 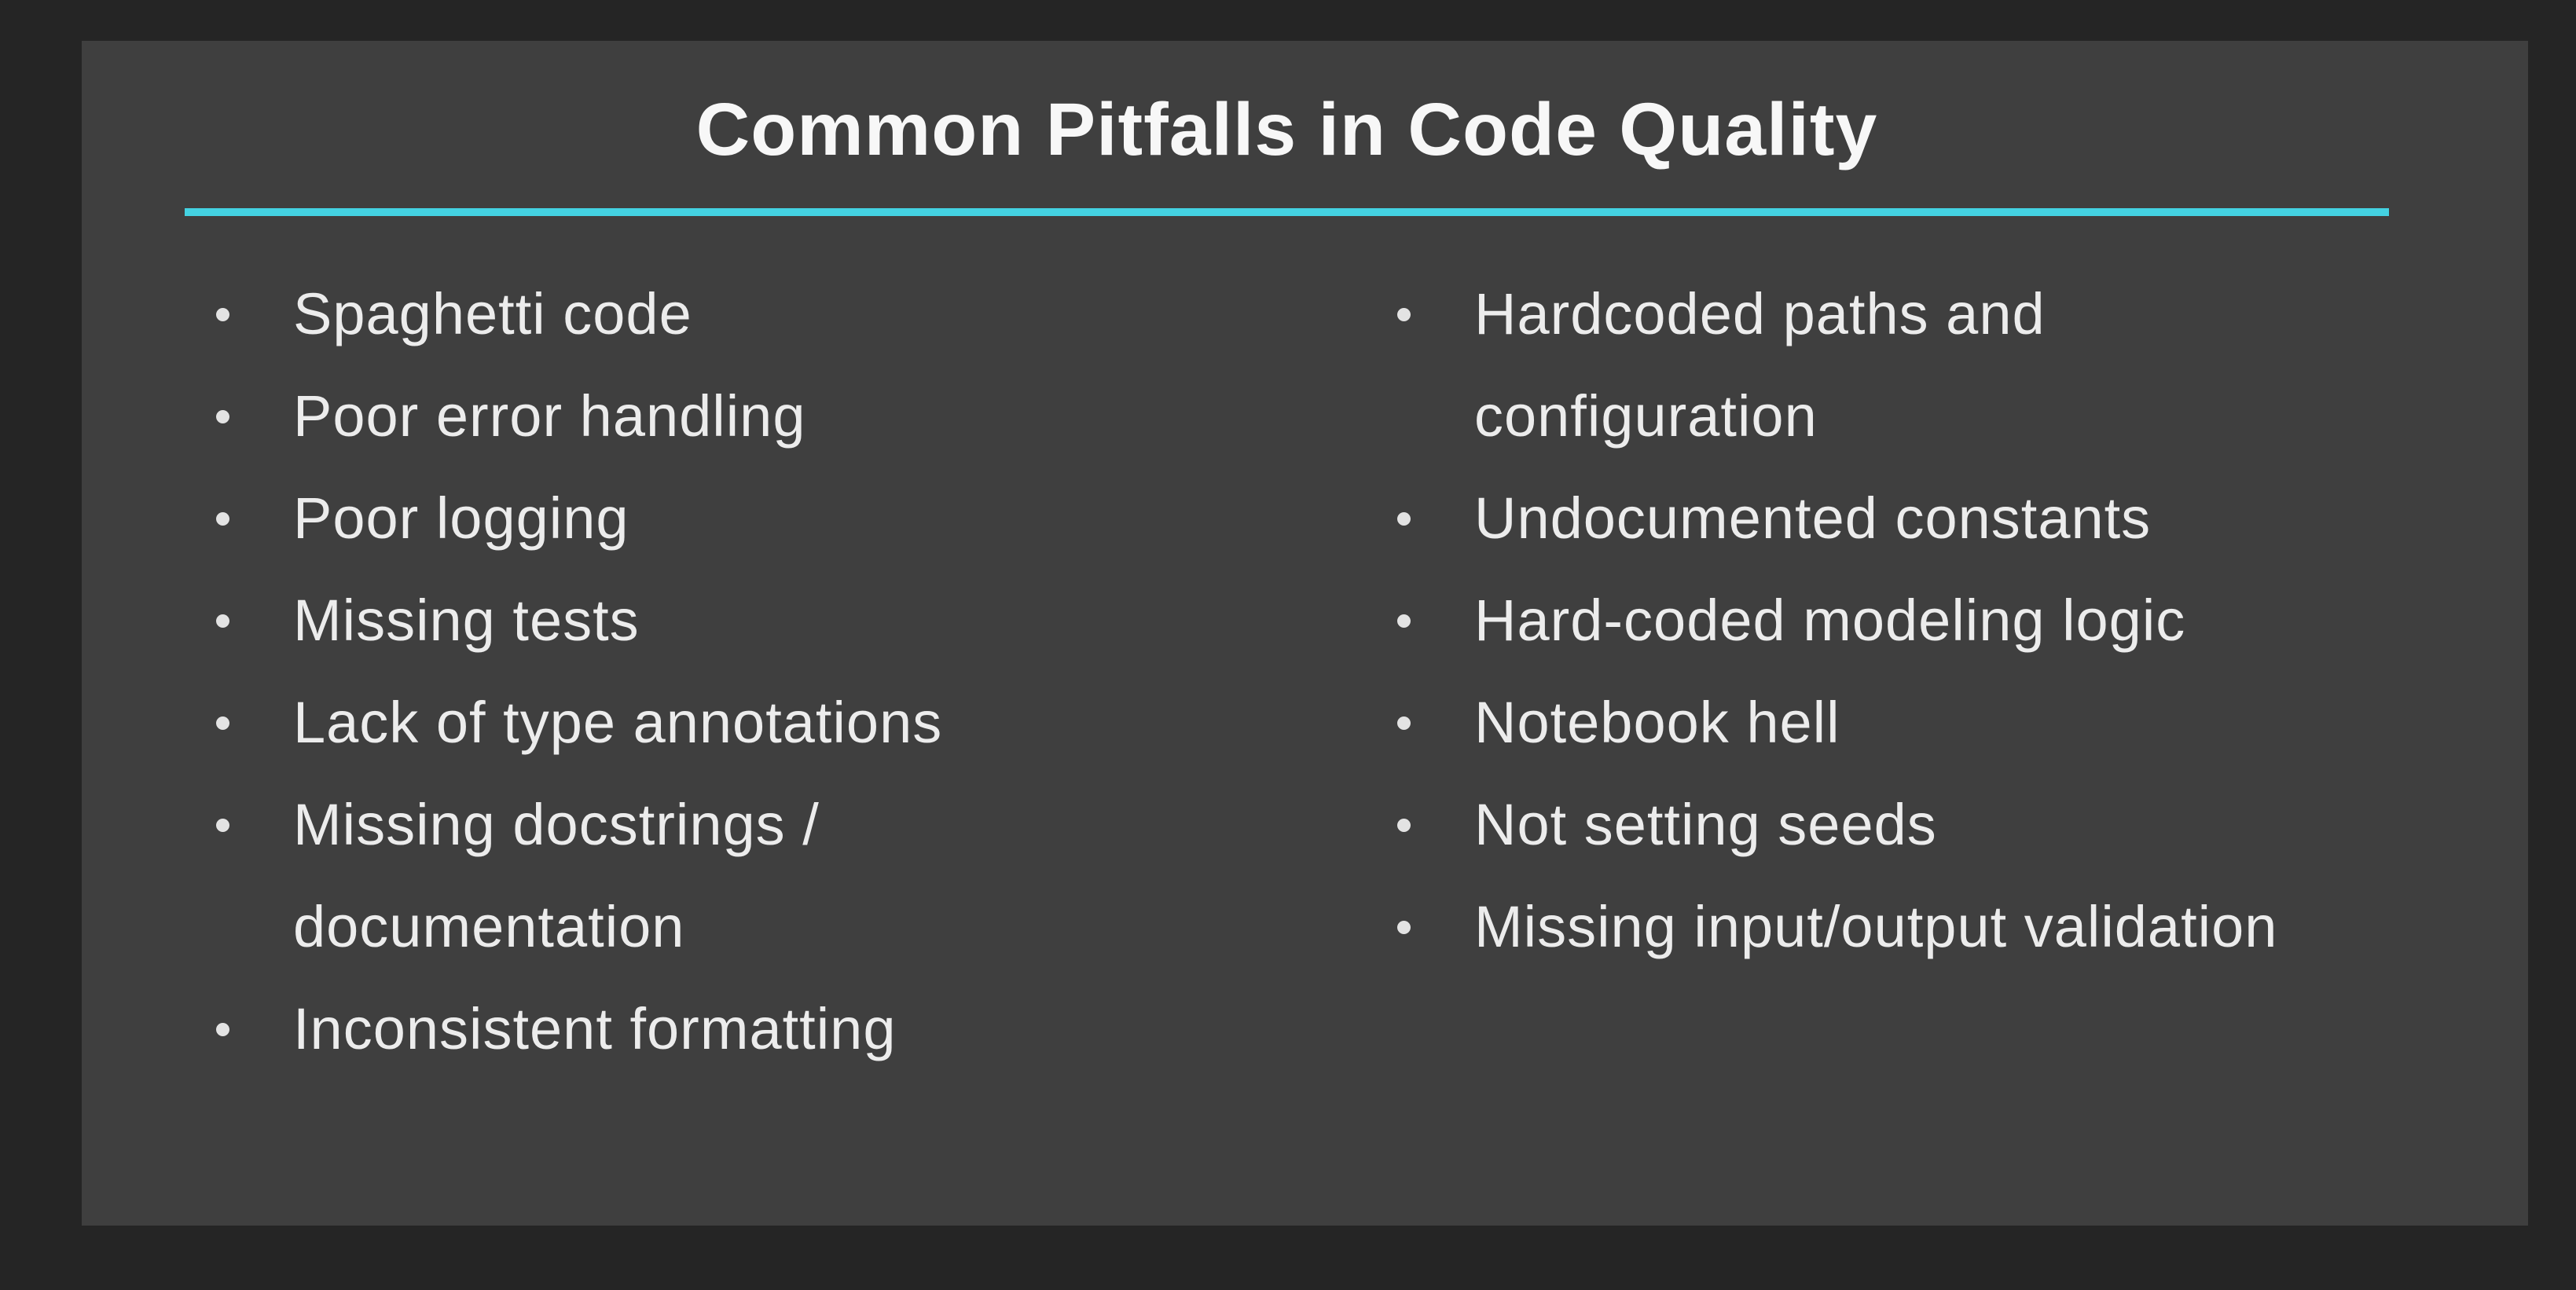 I want to click on list-item: Missing input/output validation, so click(x=1987, y=927).